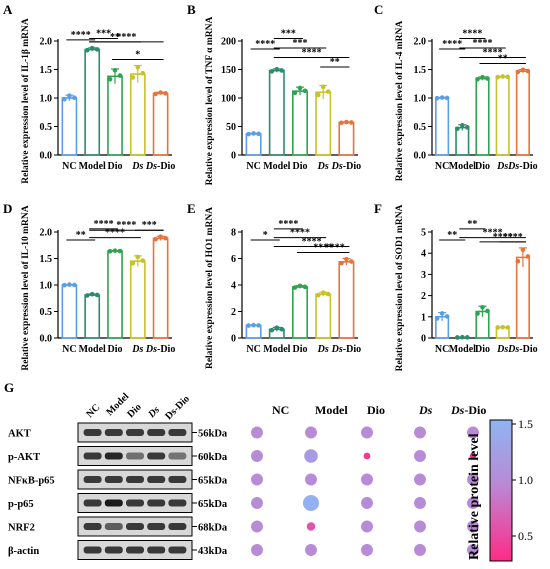 Image resolution: width=550 pixels, height=569 pixels. I want to click on panel-letter-g: G, so click(9, 387).